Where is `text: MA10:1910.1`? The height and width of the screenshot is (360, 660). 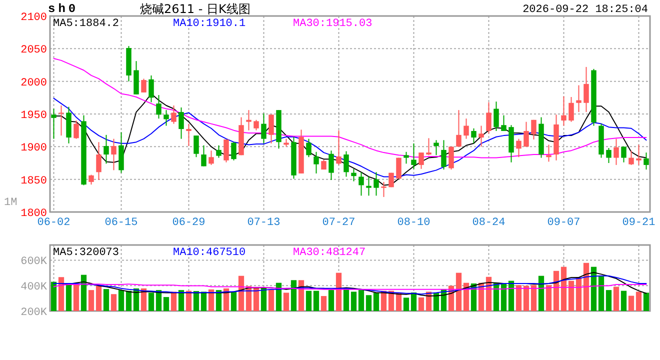
text: MA10:1910.1 is located at coordinates (209, 24).